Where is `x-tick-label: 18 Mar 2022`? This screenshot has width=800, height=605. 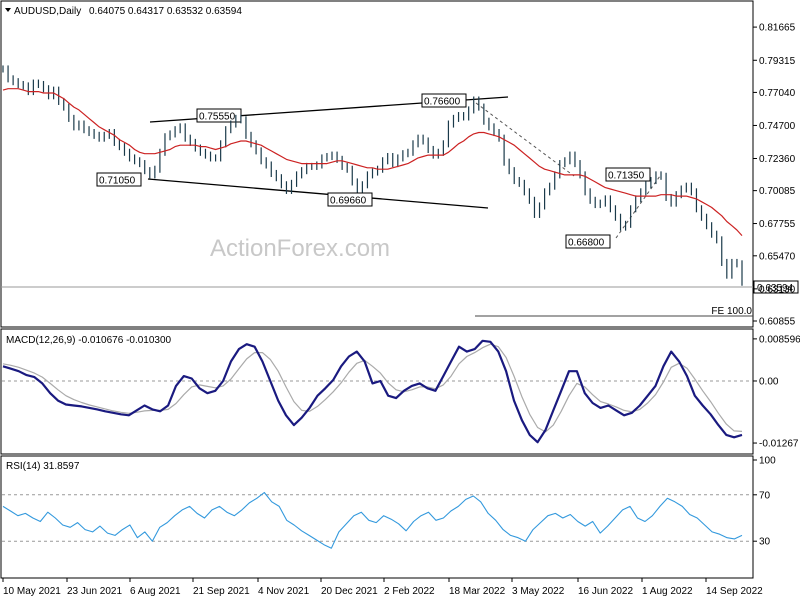 x-tick-label: 18 Mar 2022 is located at coordinates (477, 591).